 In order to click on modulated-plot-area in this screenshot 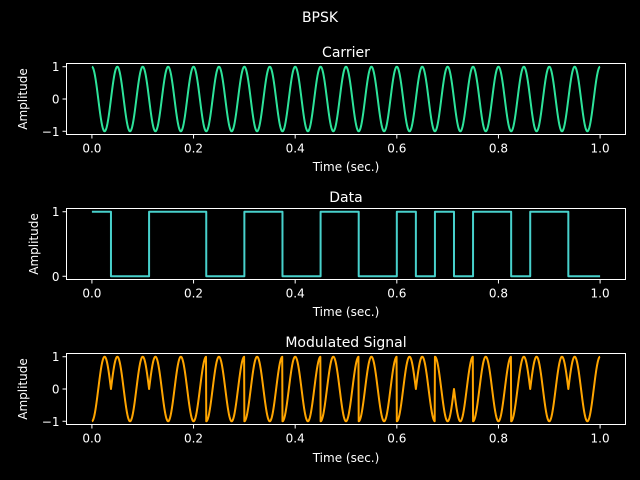, I will do `click(346, 389)`.